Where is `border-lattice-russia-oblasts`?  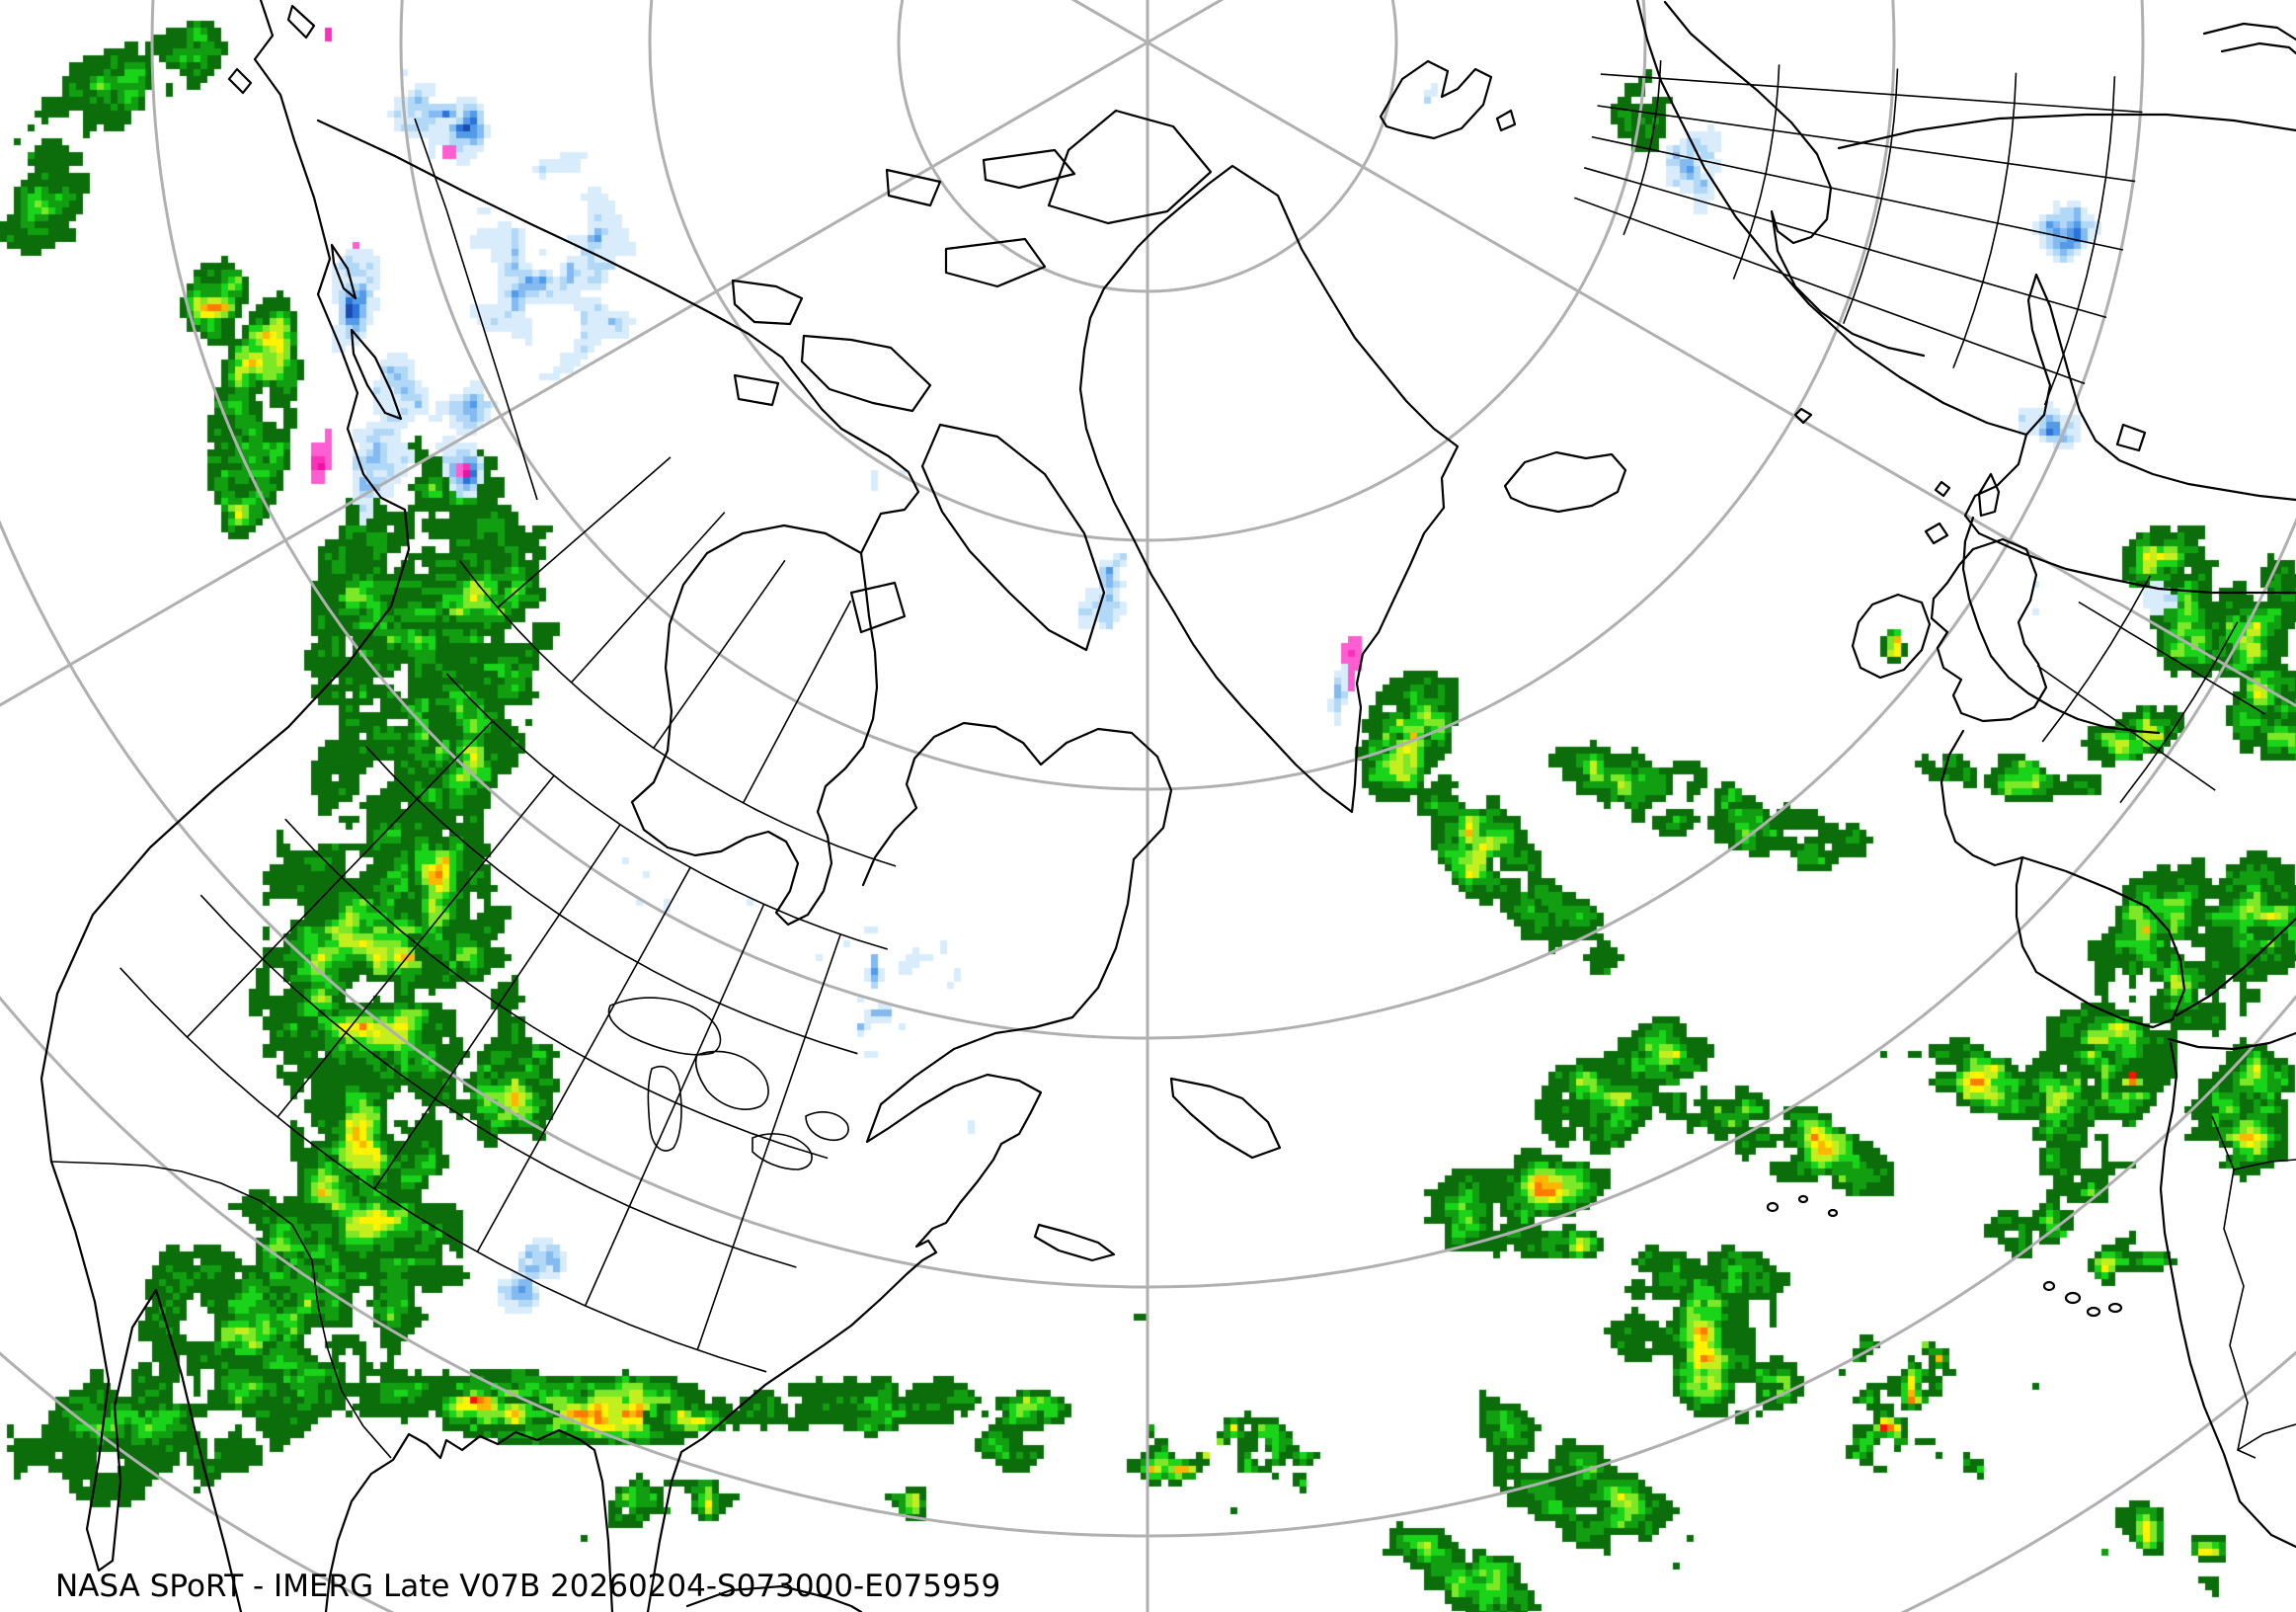 border-lattice-russia-oblasts is located at coordinates (1859, 233).